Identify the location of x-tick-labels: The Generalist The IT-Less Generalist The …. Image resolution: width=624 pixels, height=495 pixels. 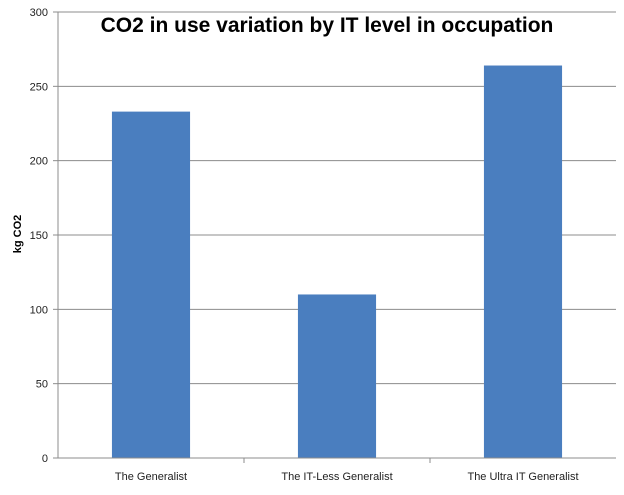
(347, 470).